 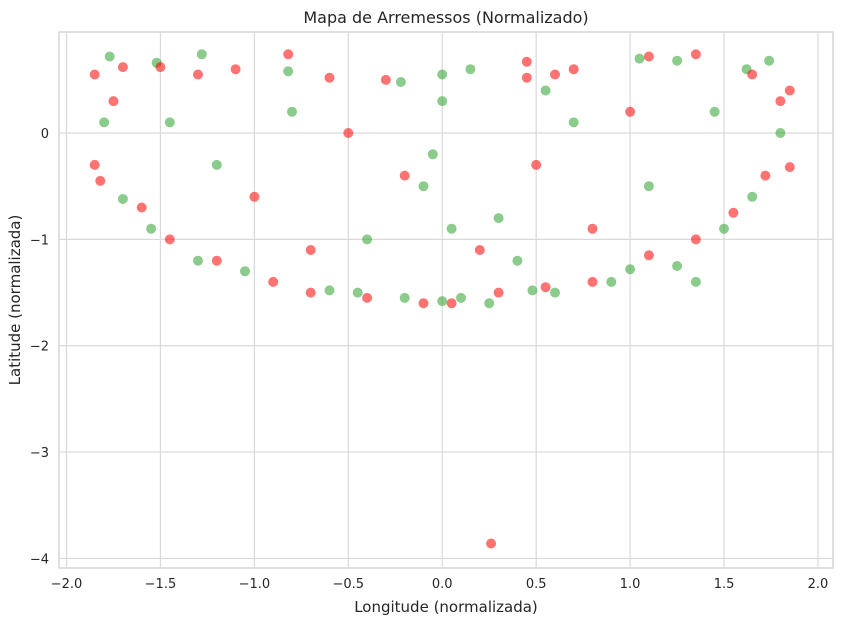 I want to click on y-tick-label: 0, so click(x=45, y=134).